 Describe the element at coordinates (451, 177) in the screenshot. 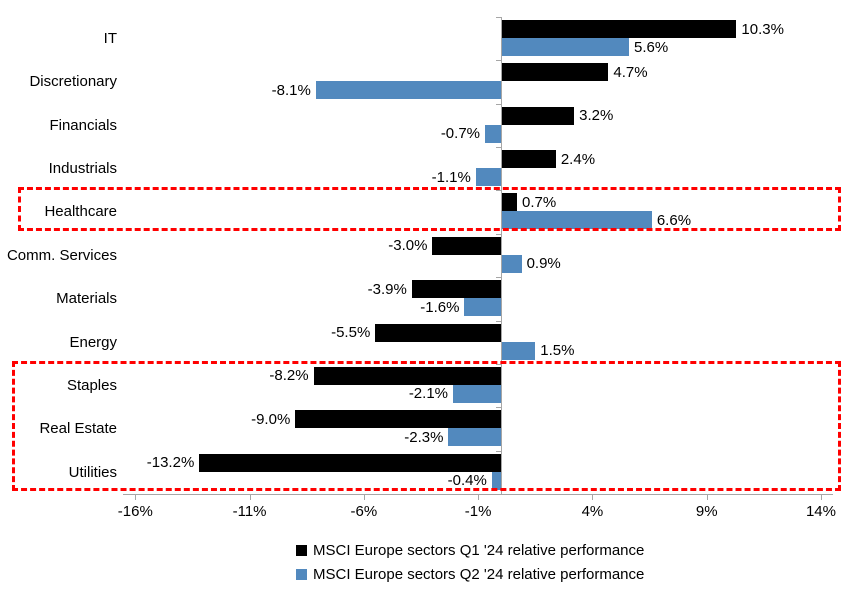

I see `value-label: -1.1%` at that location.